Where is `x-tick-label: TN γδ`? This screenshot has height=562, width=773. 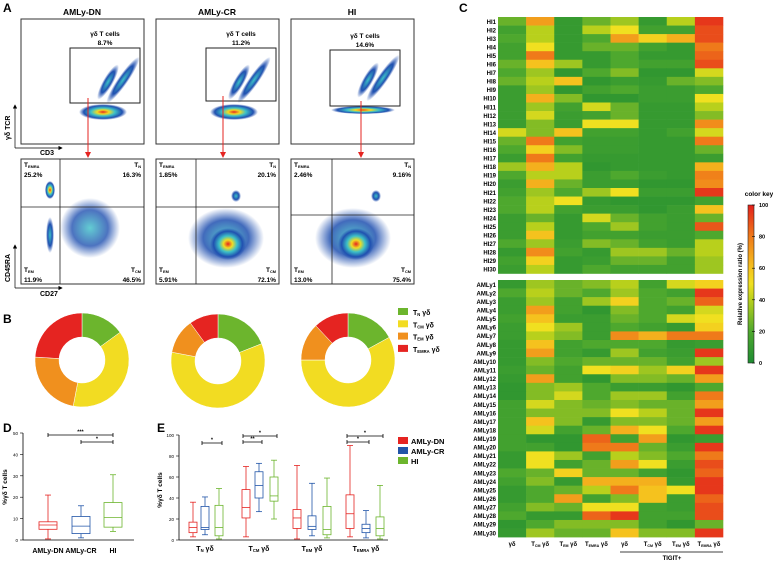 x-tick-label: TN γδ is located at coordinates (204, 549).